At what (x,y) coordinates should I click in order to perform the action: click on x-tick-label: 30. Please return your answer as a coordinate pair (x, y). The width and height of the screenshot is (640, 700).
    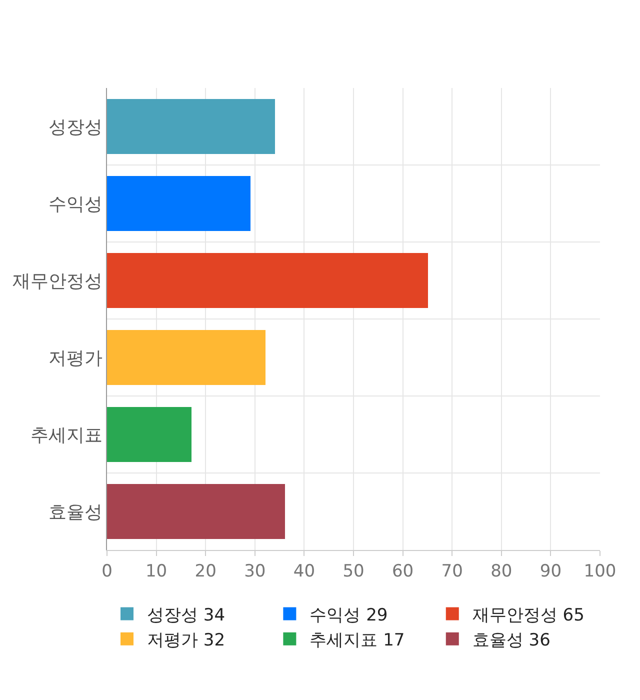
    Looking at the image, I should click on (255, 571).